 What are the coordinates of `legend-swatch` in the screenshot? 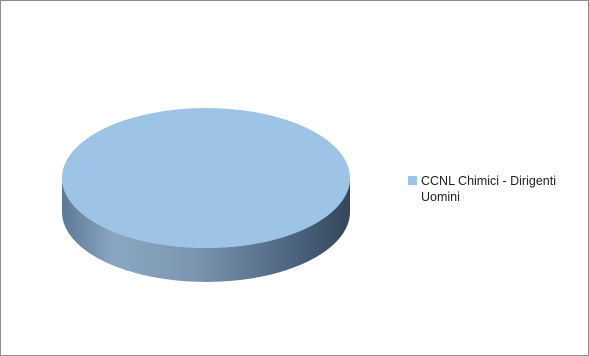 It's located at (412, 180).